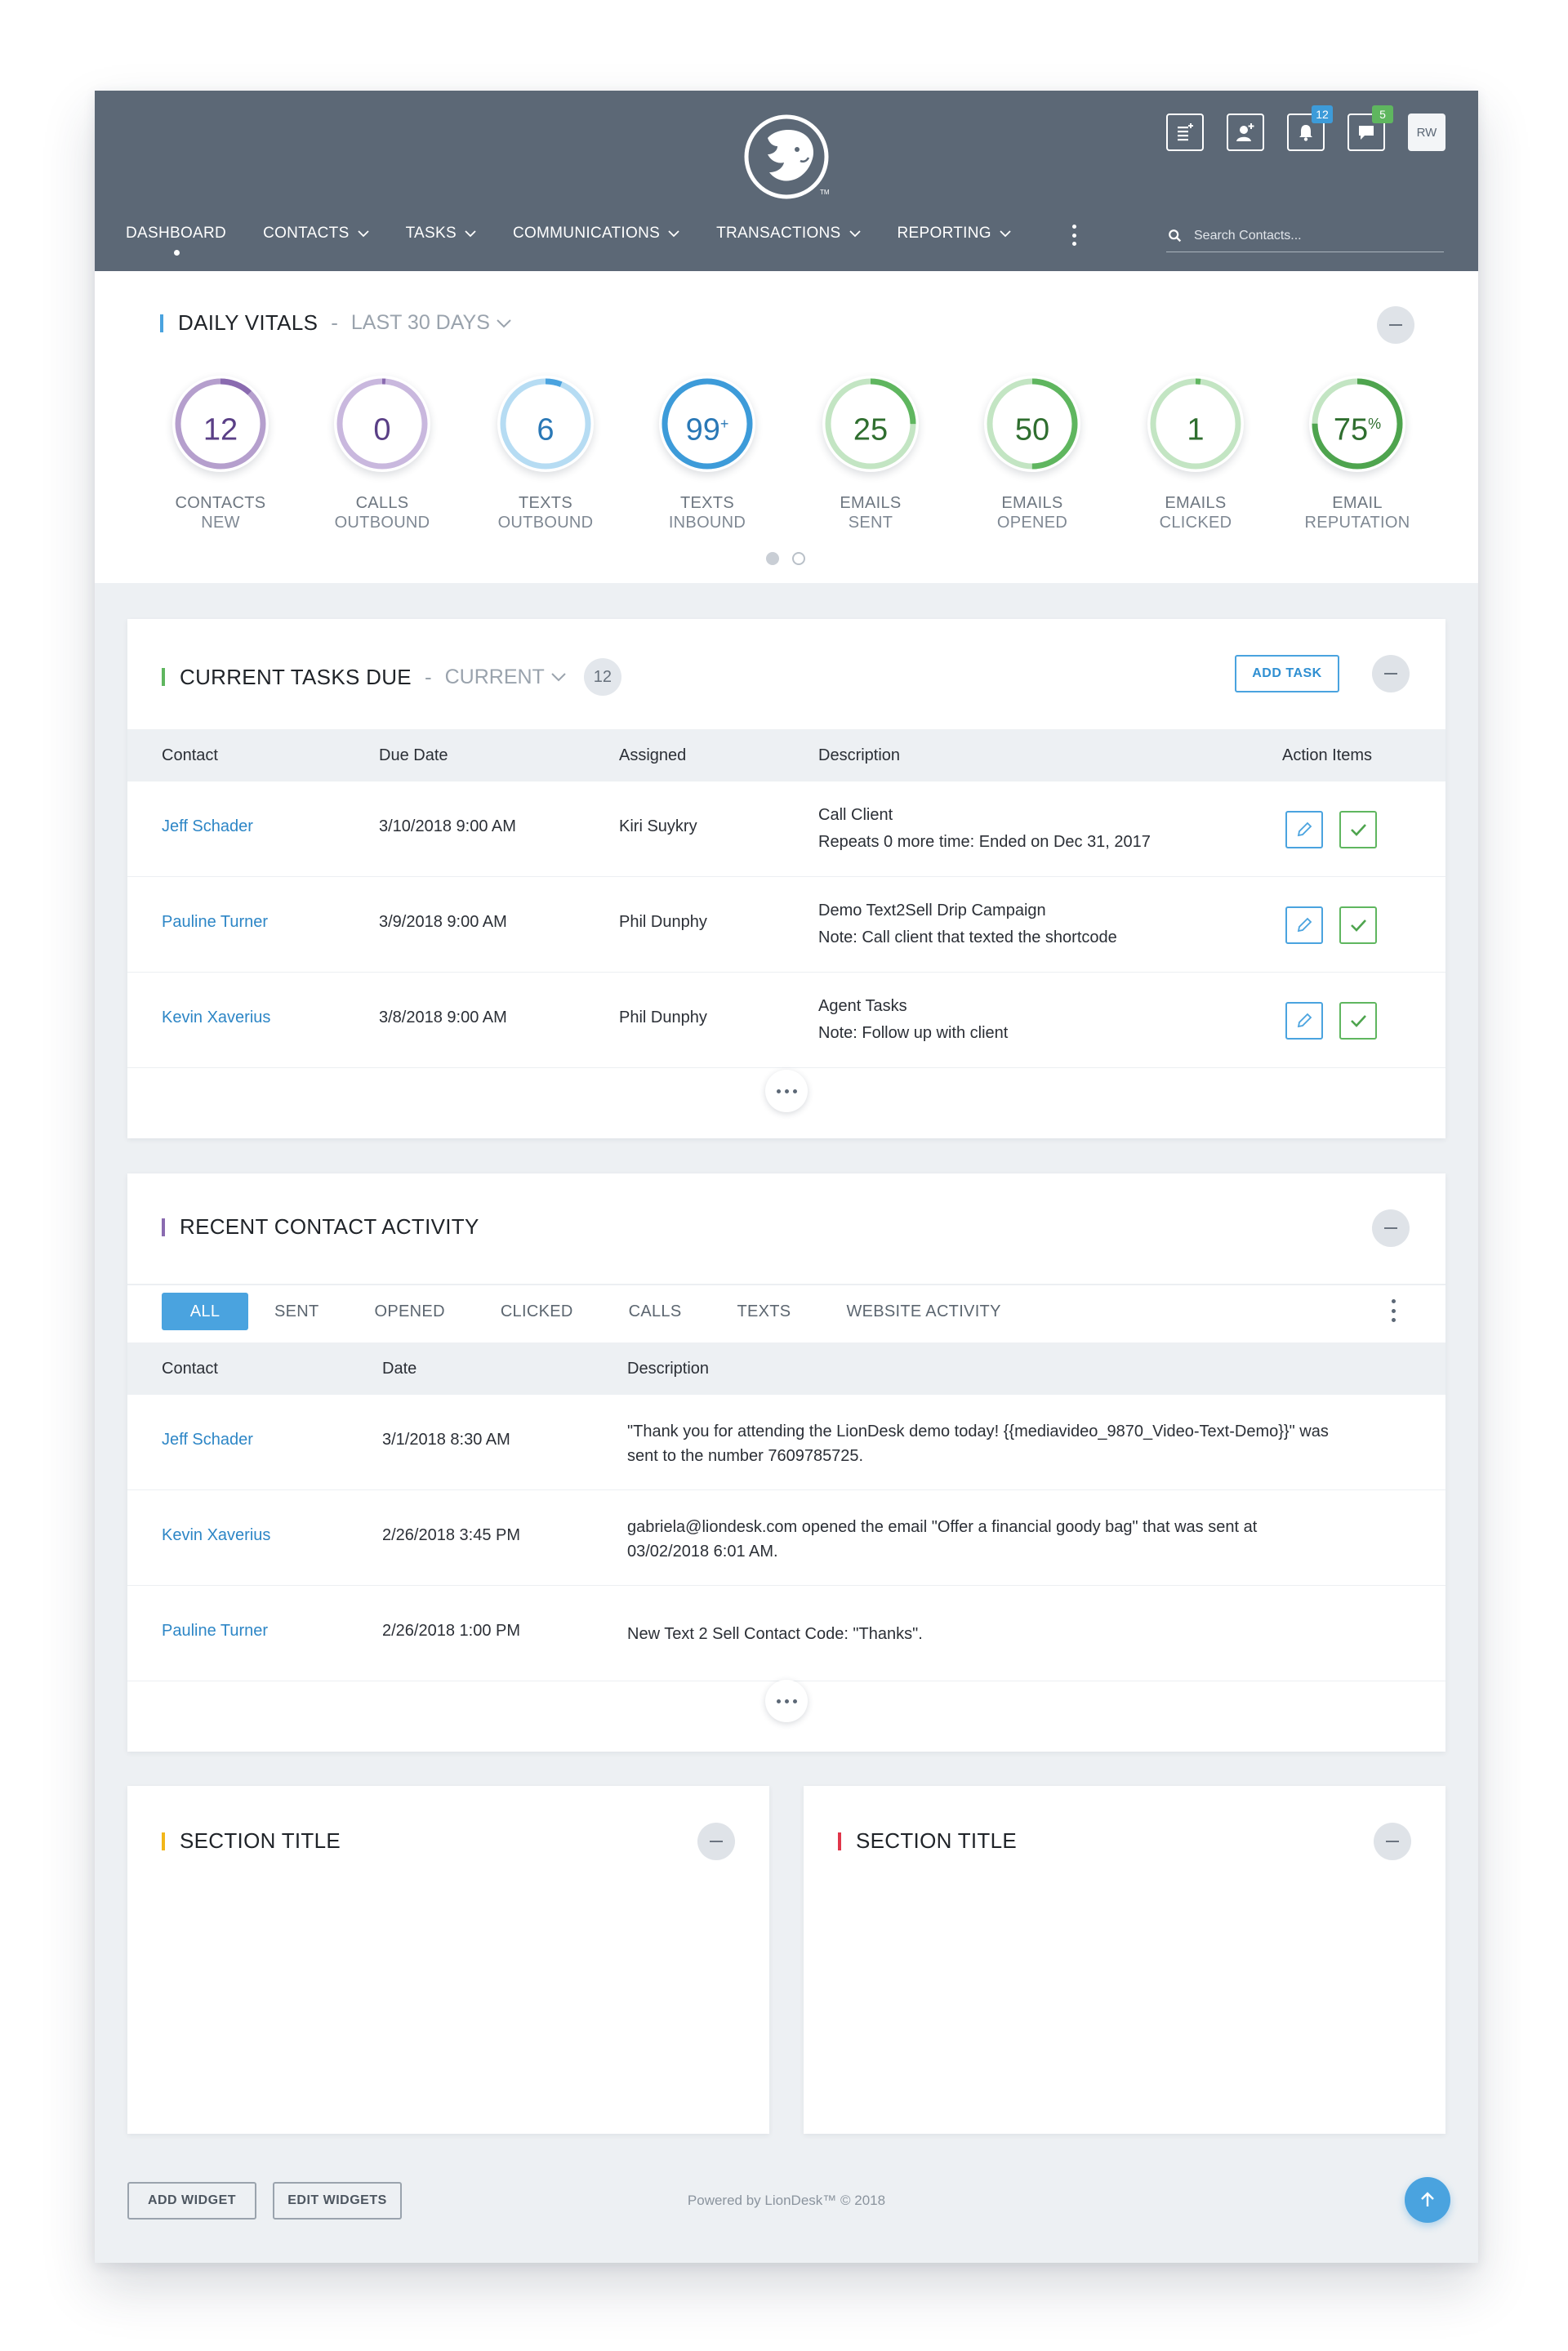 Image resolution: width=1568 pixels, height=2351 pixels. Describe the element at coordinates (871, 503) in the screenshot. I see `vital-label: EMAILS` at that location.